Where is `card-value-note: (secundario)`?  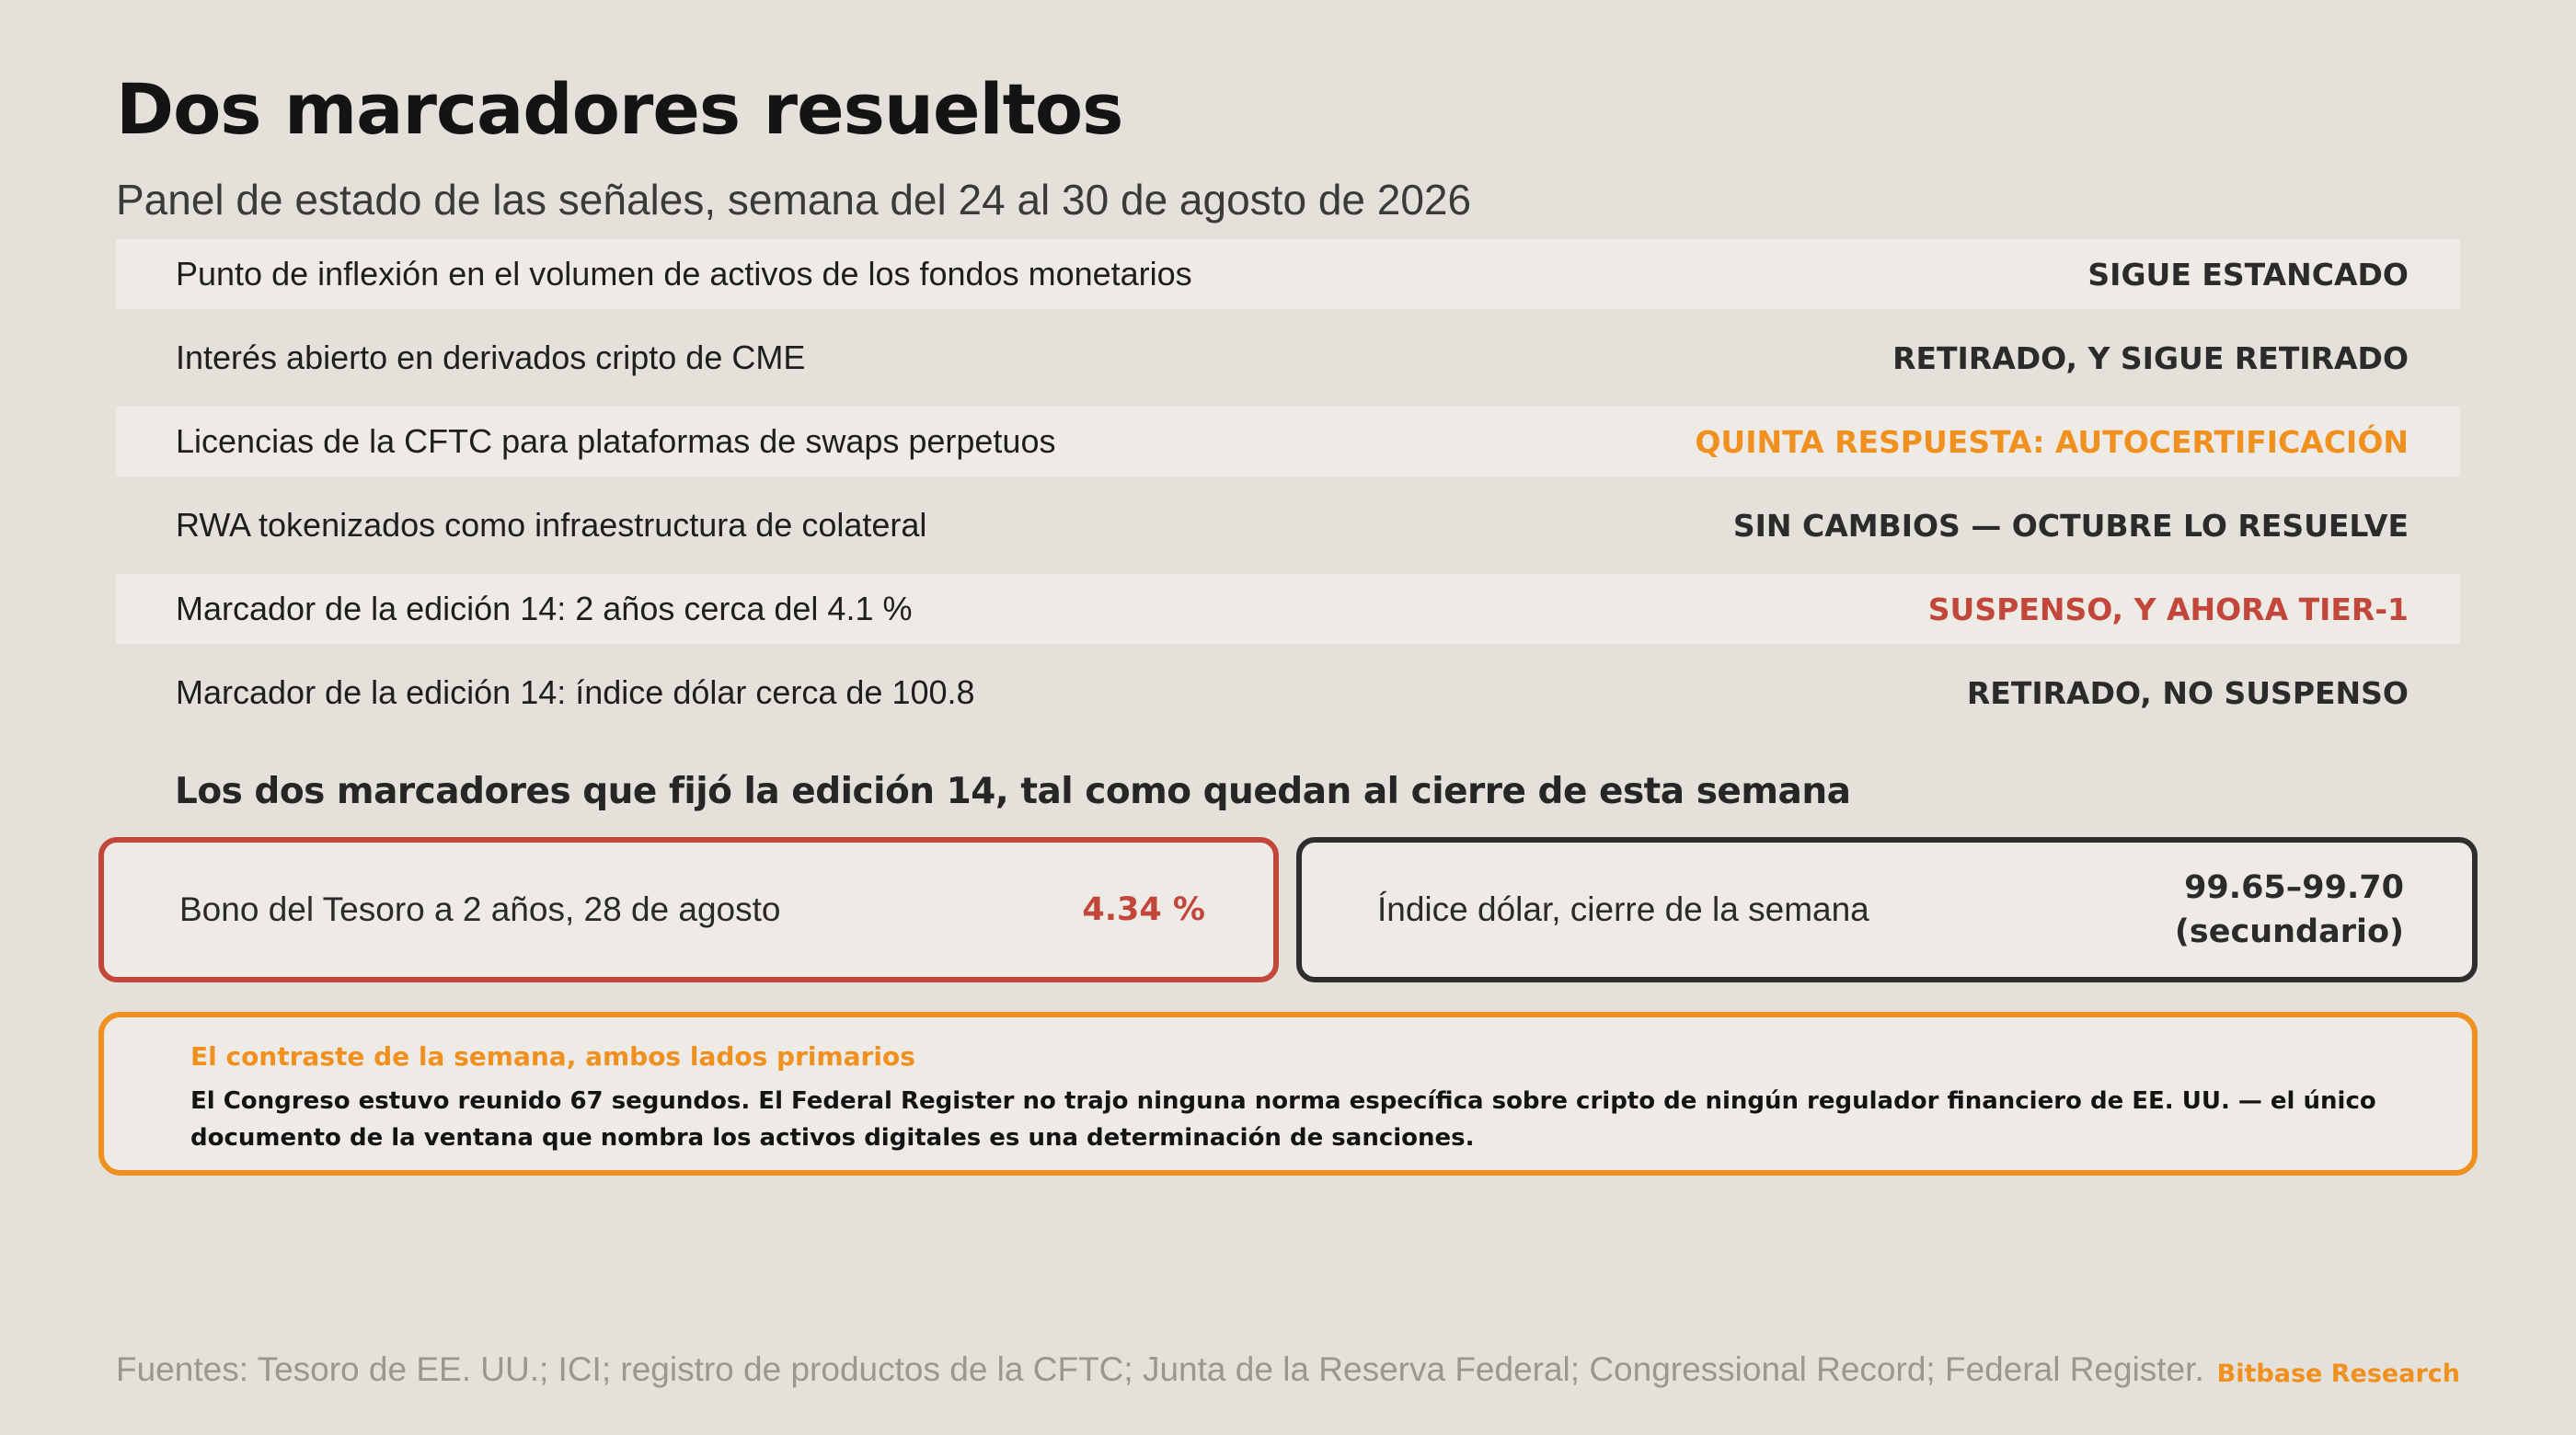 card-value-note: (secundario) is located at coordinates (2289, 931).